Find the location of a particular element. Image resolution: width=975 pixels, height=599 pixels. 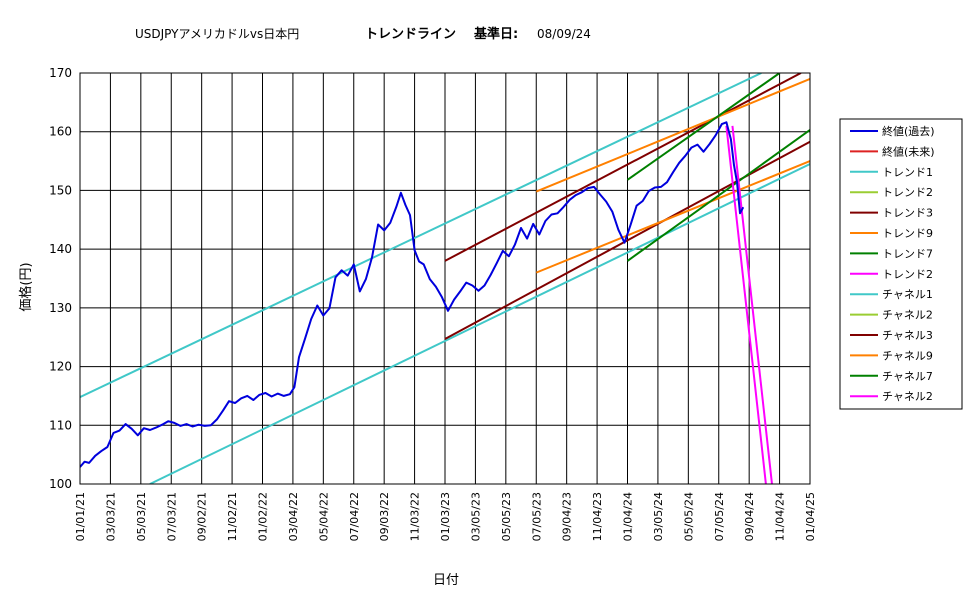

x-tick-label: 11/02/21 is located at coordinates (232, 516).